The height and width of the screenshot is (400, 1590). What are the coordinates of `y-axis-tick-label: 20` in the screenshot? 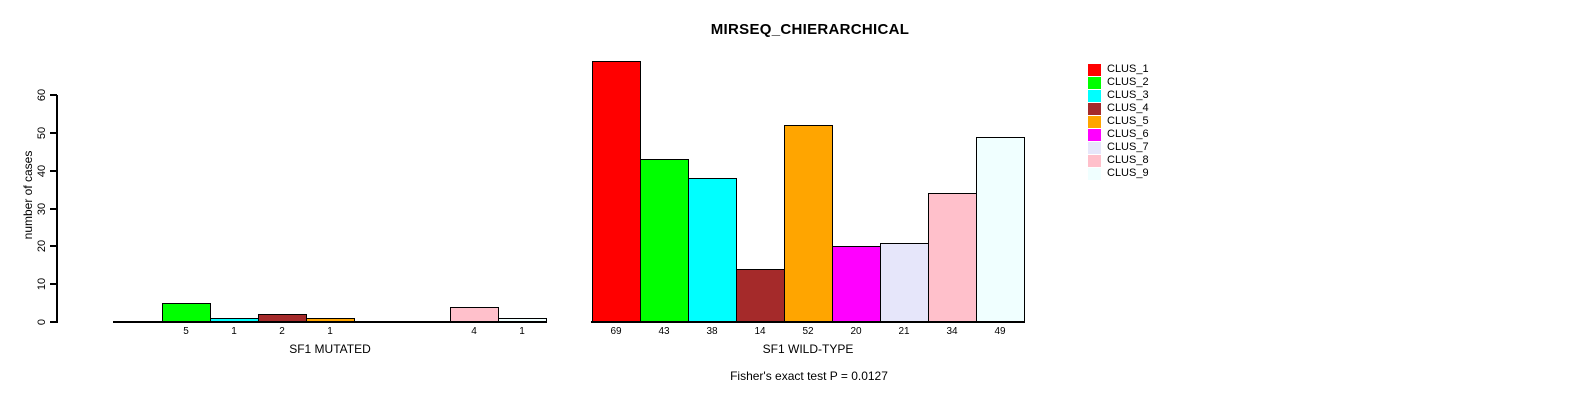 It's located at (42, 246).